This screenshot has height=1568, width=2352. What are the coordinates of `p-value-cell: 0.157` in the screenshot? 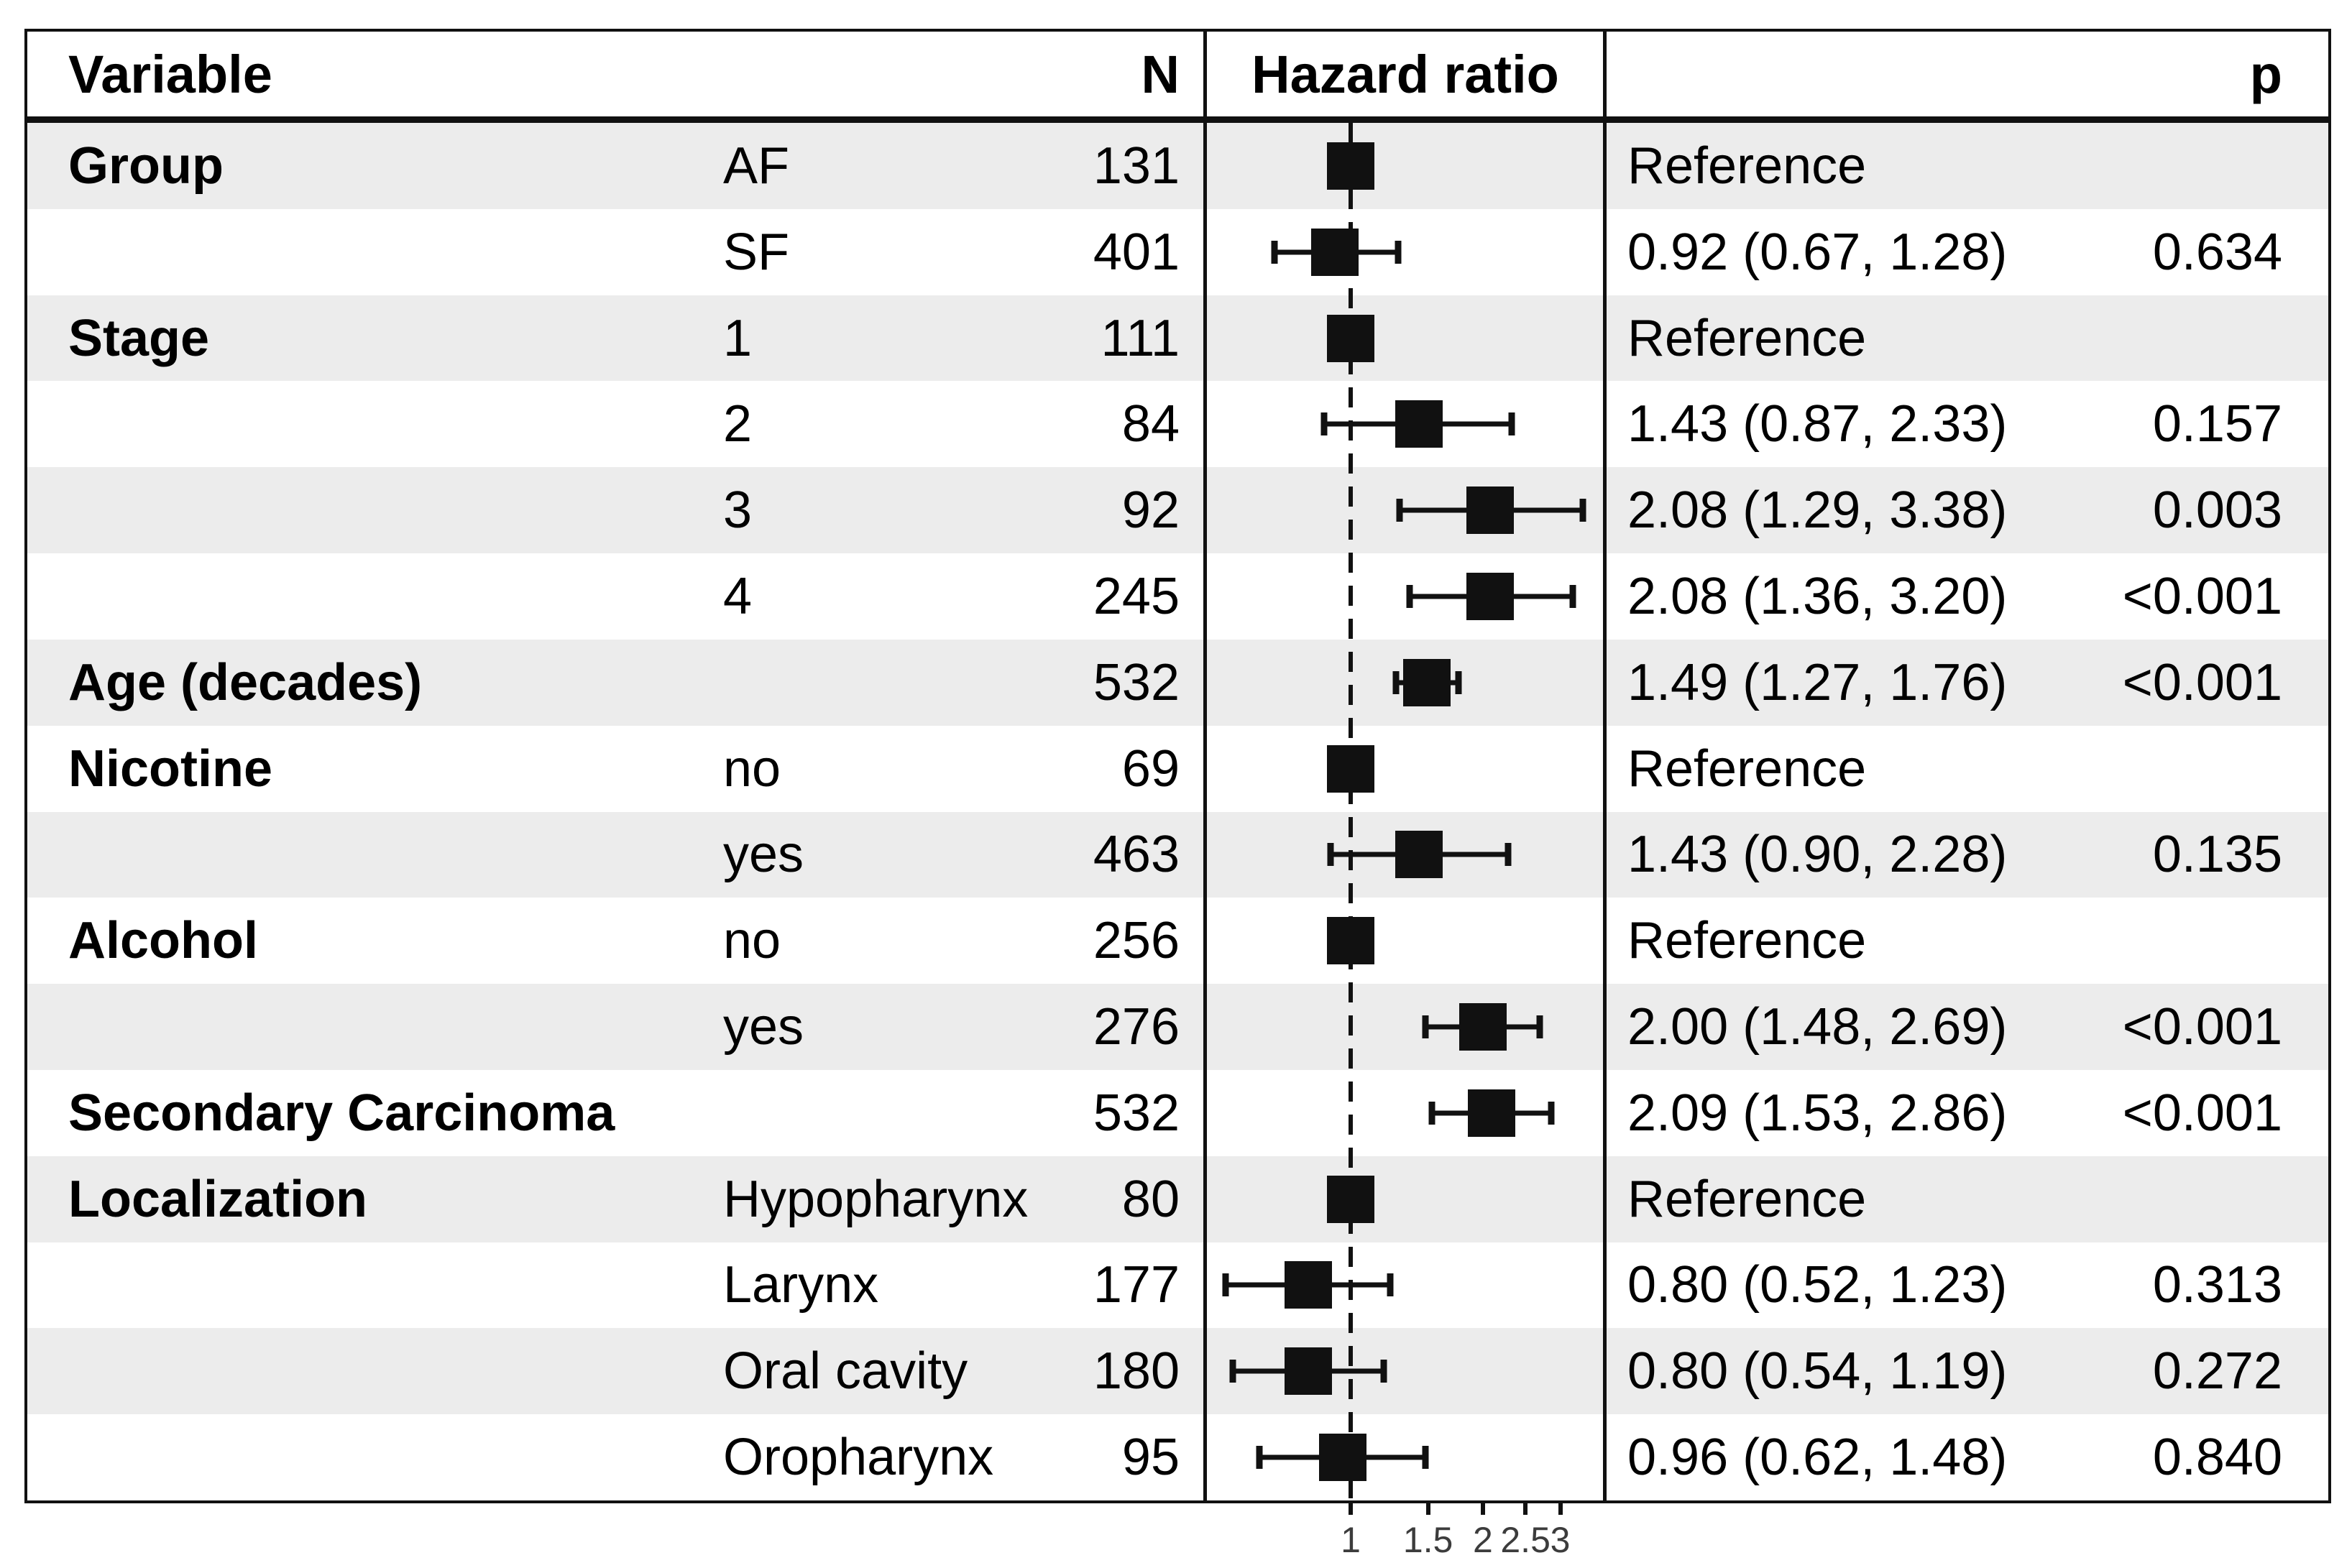 It's located at (2217, 424).